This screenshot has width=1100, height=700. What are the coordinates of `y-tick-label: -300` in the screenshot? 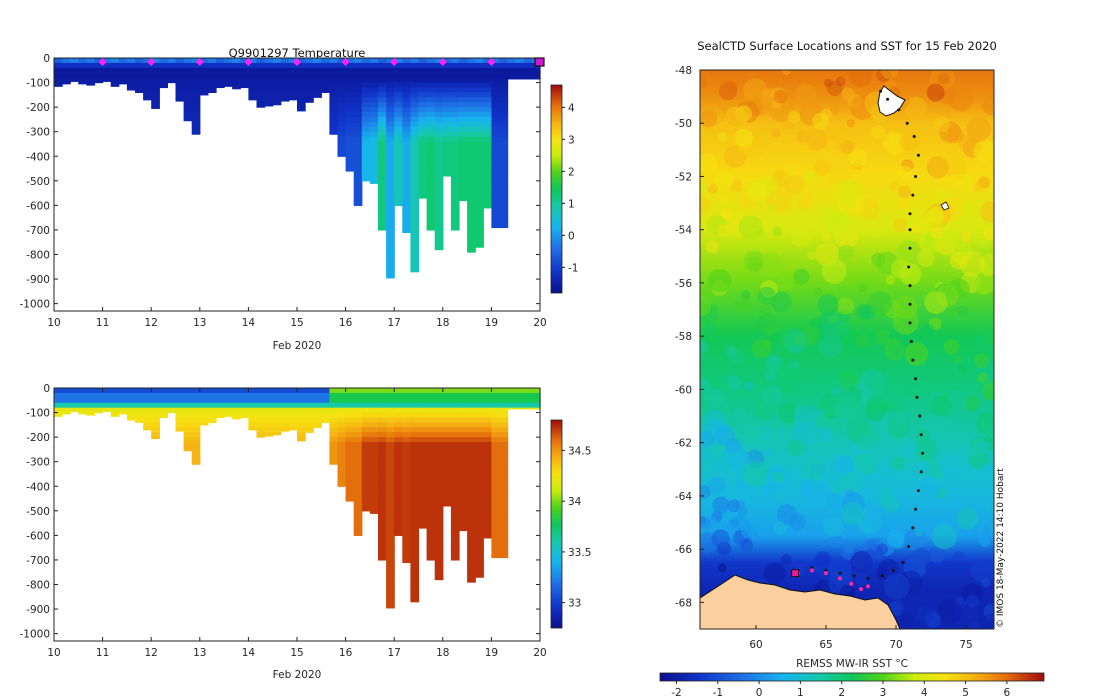 It's located at (38, 463).